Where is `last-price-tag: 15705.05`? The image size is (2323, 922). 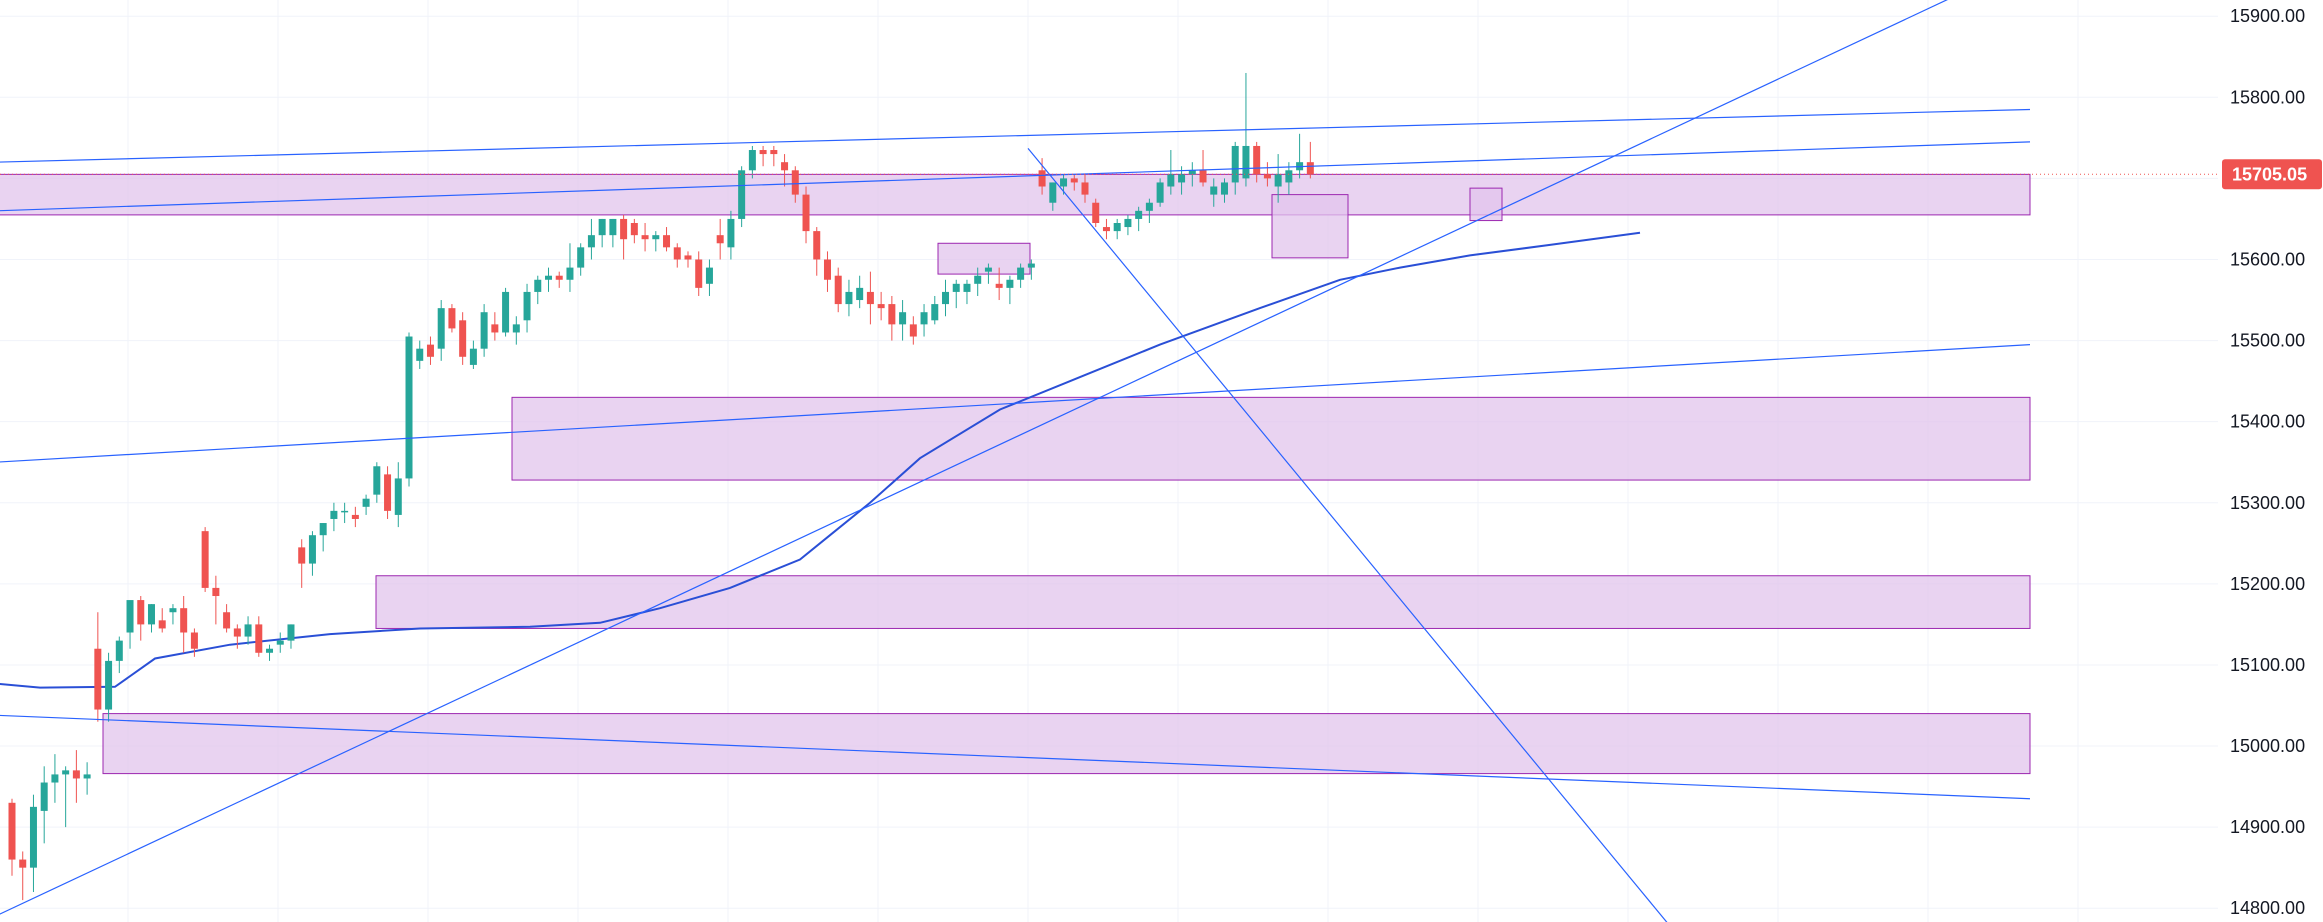
last-price-tag: 15705.05 is located at coordinates (2272, 174).